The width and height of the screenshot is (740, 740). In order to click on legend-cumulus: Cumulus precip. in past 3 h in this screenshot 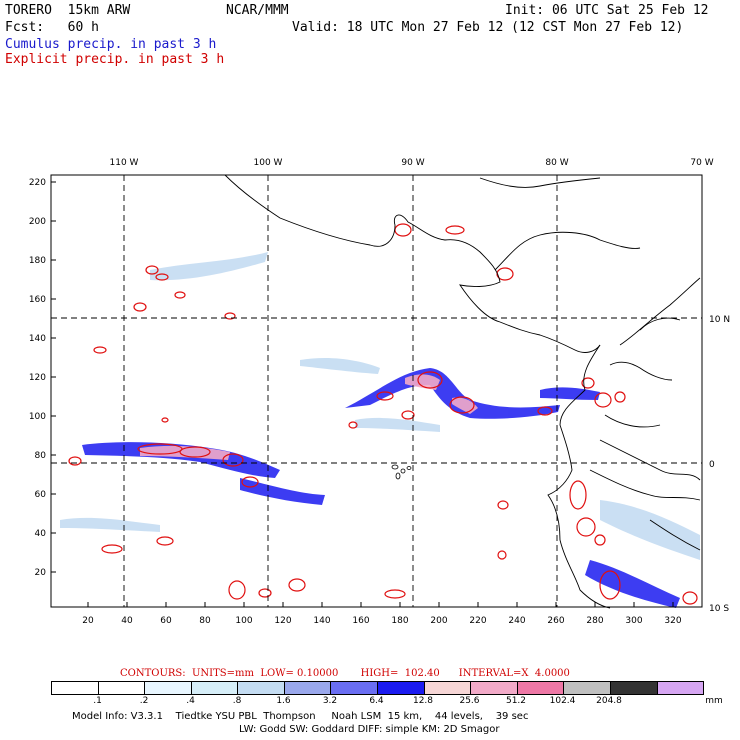, I will do `click(111, 44)`.